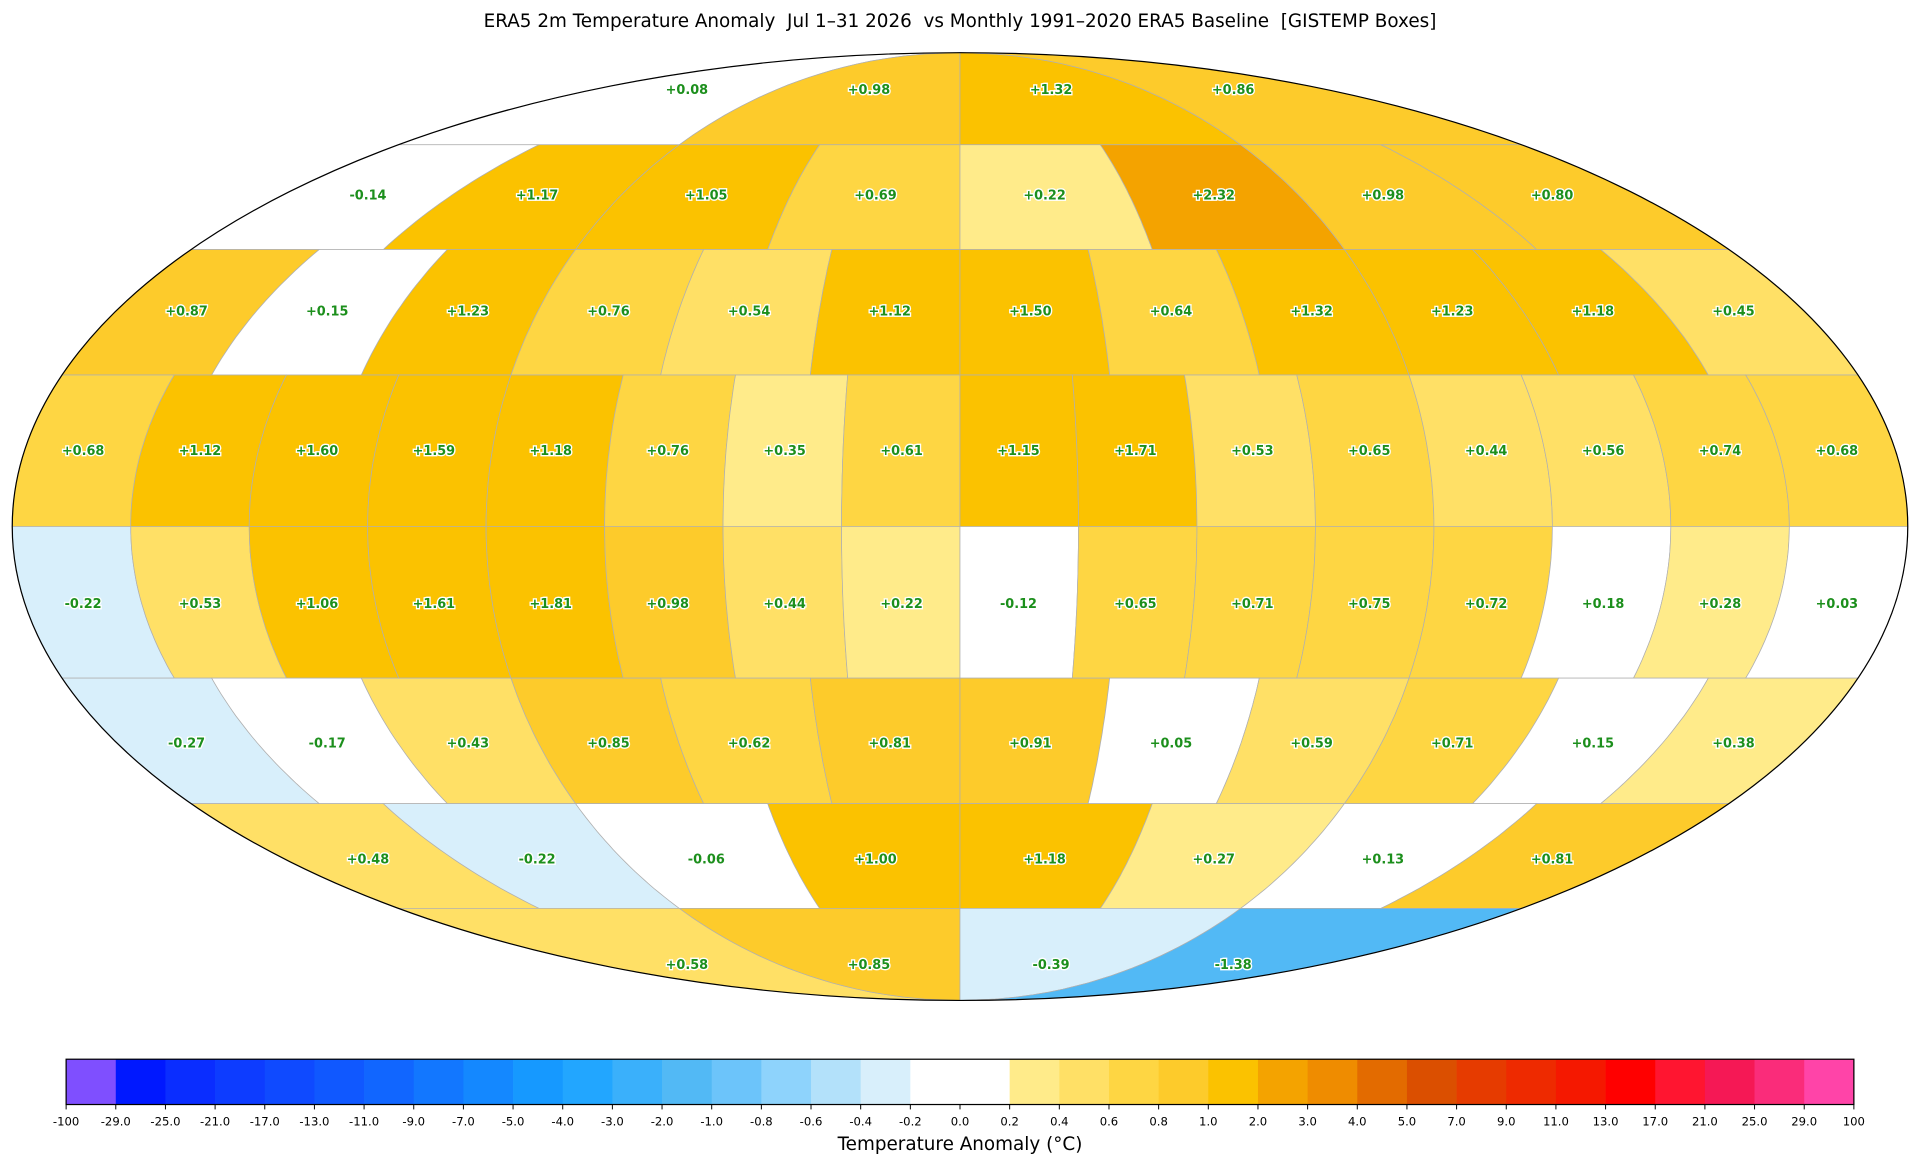 This screenshot has width=1920, height=1167. Describe the element at coordinates (1307, 1121) in the screenshot. I see `colorbar-tick-label: 3.0` at that location.